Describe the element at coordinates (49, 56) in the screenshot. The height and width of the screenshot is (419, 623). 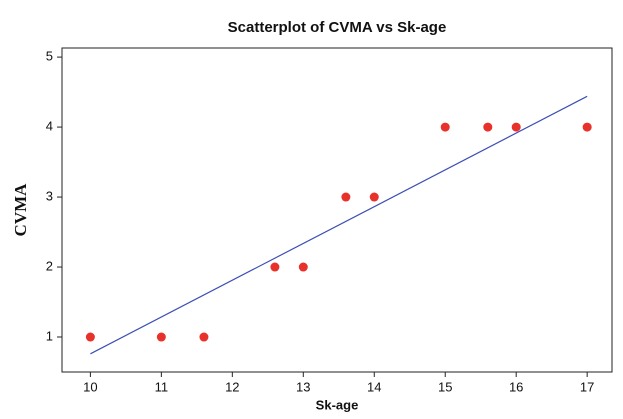
I see `y-tick-label: 5` at that location.